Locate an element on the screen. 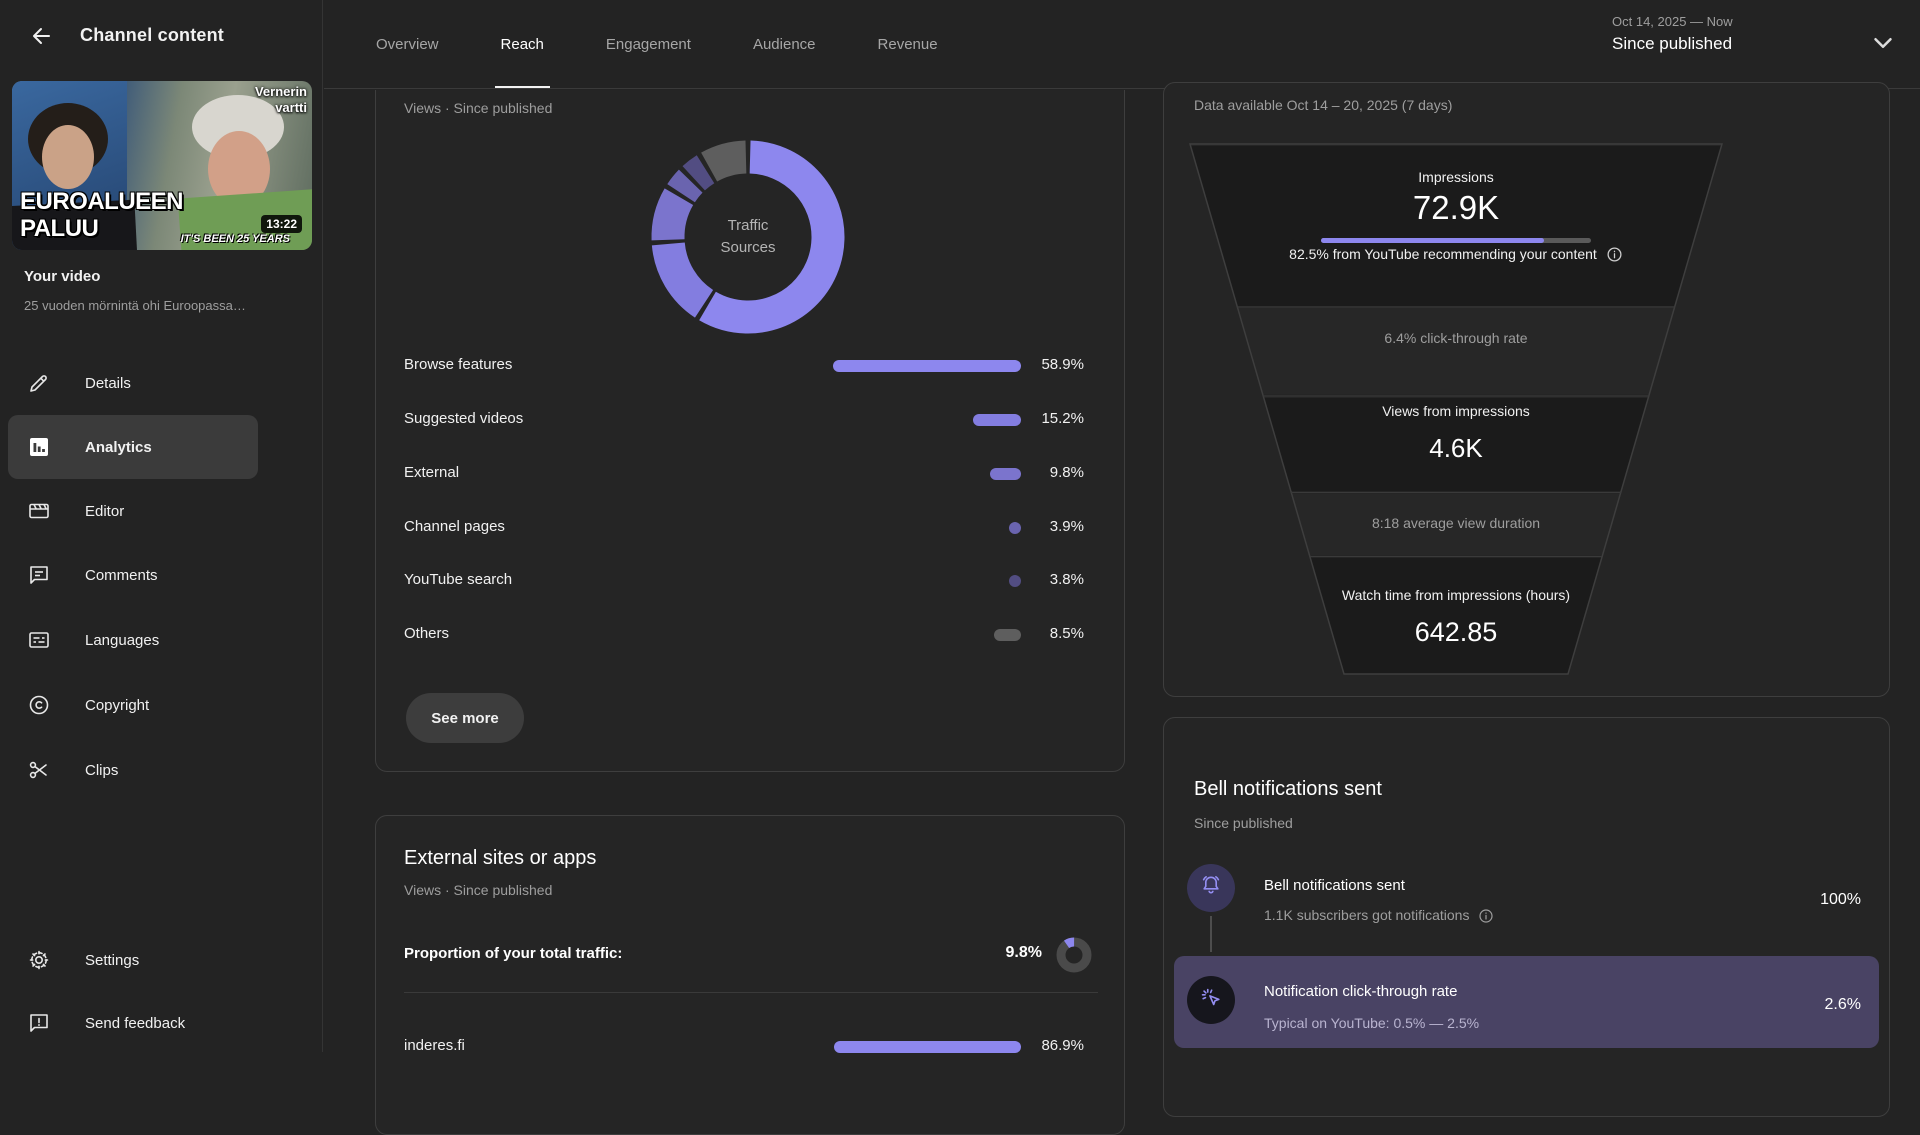 This screenshot has height=1135, width=1920. proportion-mini-donut is located at coordinates (1074, 955).